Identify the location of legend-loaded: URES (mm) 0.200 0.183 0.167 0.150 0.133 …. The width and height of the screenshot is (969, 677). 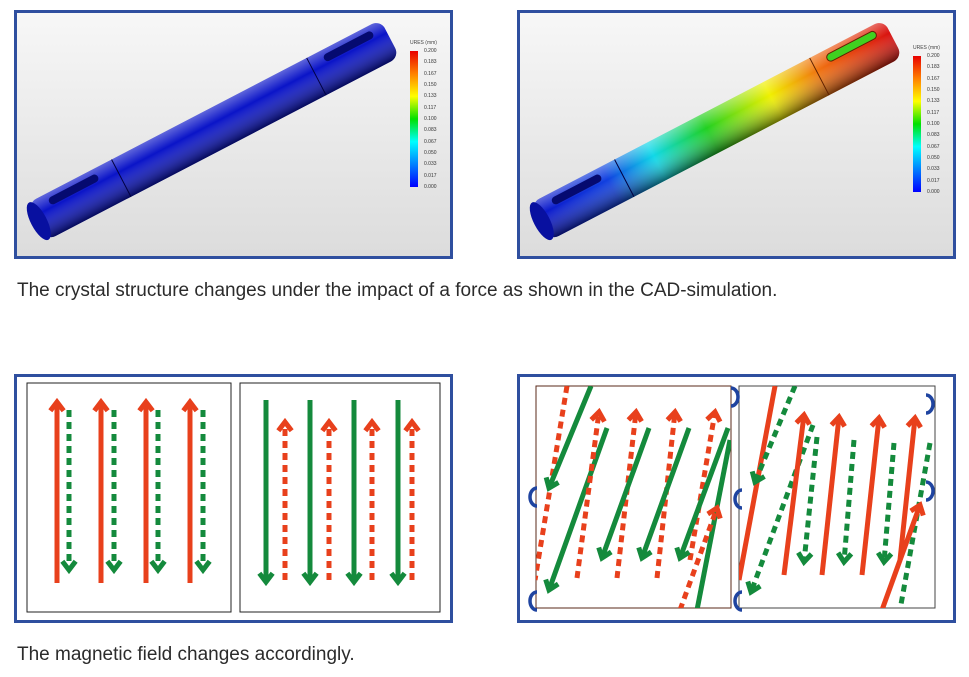
(933, 125).